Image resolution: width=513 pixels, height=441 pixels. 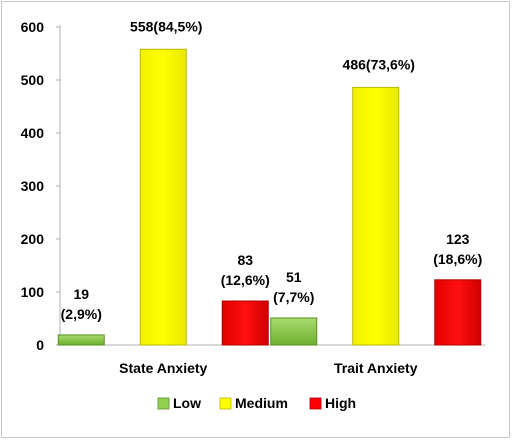 I want to click on y-tick-label: 200, so click(x=33, y=239).